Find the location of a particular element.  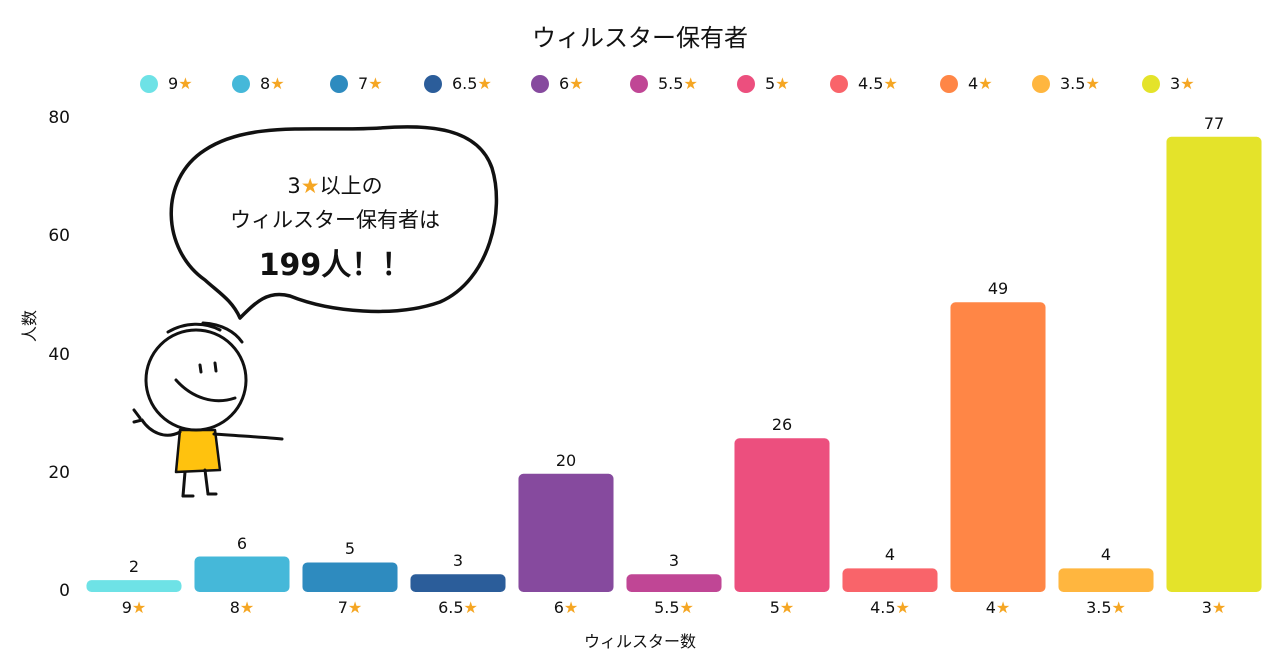

x-tick-label: 5★ is located at coordinates (782, 607).